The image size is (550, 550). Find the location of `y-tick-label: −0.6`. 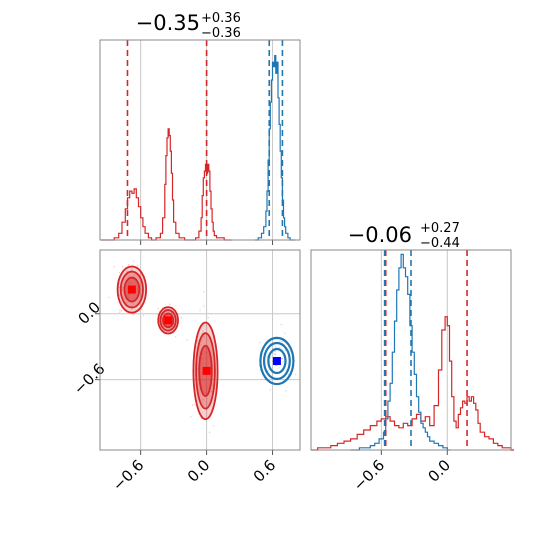

y-tick-label: −0.6 is located at coordinates (89, 379).